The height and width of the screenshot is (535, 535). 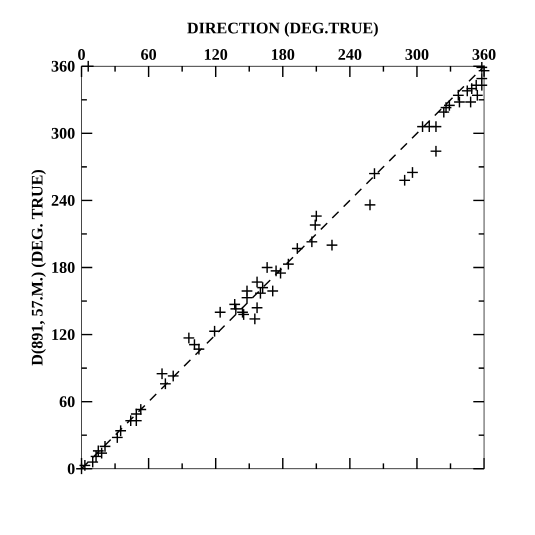 What do you see at coordinates (216, 54) in the screenshot?
I see `x-tick-label: 120` at bounding box center [216, 54].